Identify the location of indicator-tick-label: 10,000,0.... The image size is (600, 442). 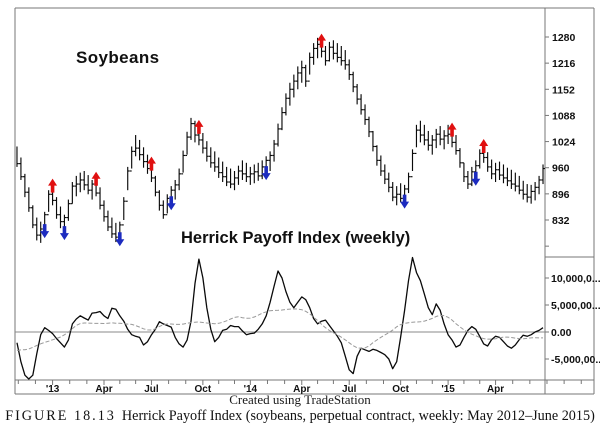
(575, 279).